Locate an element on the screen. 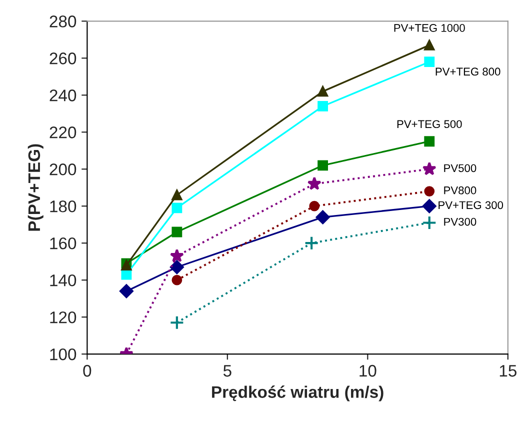  series-label: PV300 is located at coordinates (460, 222).